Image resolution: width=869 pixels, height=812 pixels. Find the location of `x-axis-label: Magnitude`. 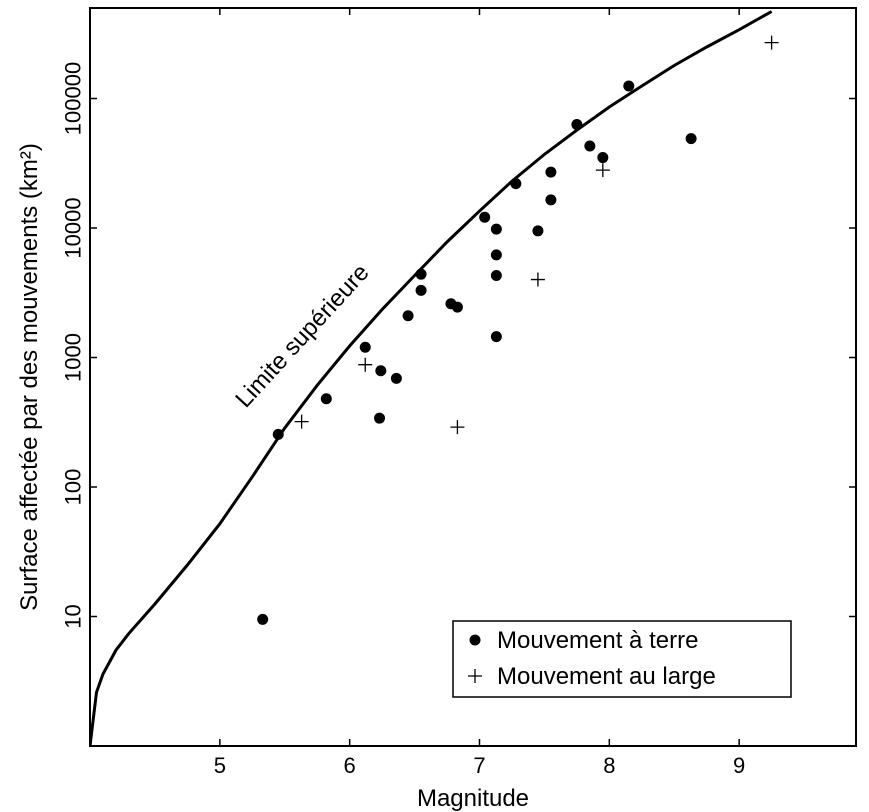

x-axis-label: Magnitude is located at coordinates (473, 798).